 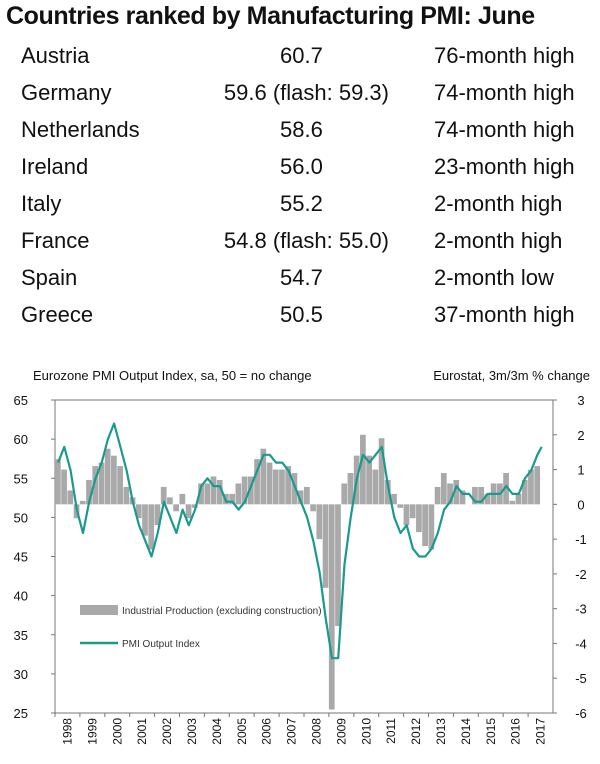 I want to click on x-axis-tick-label: 2017, so click(x=541, y=731).